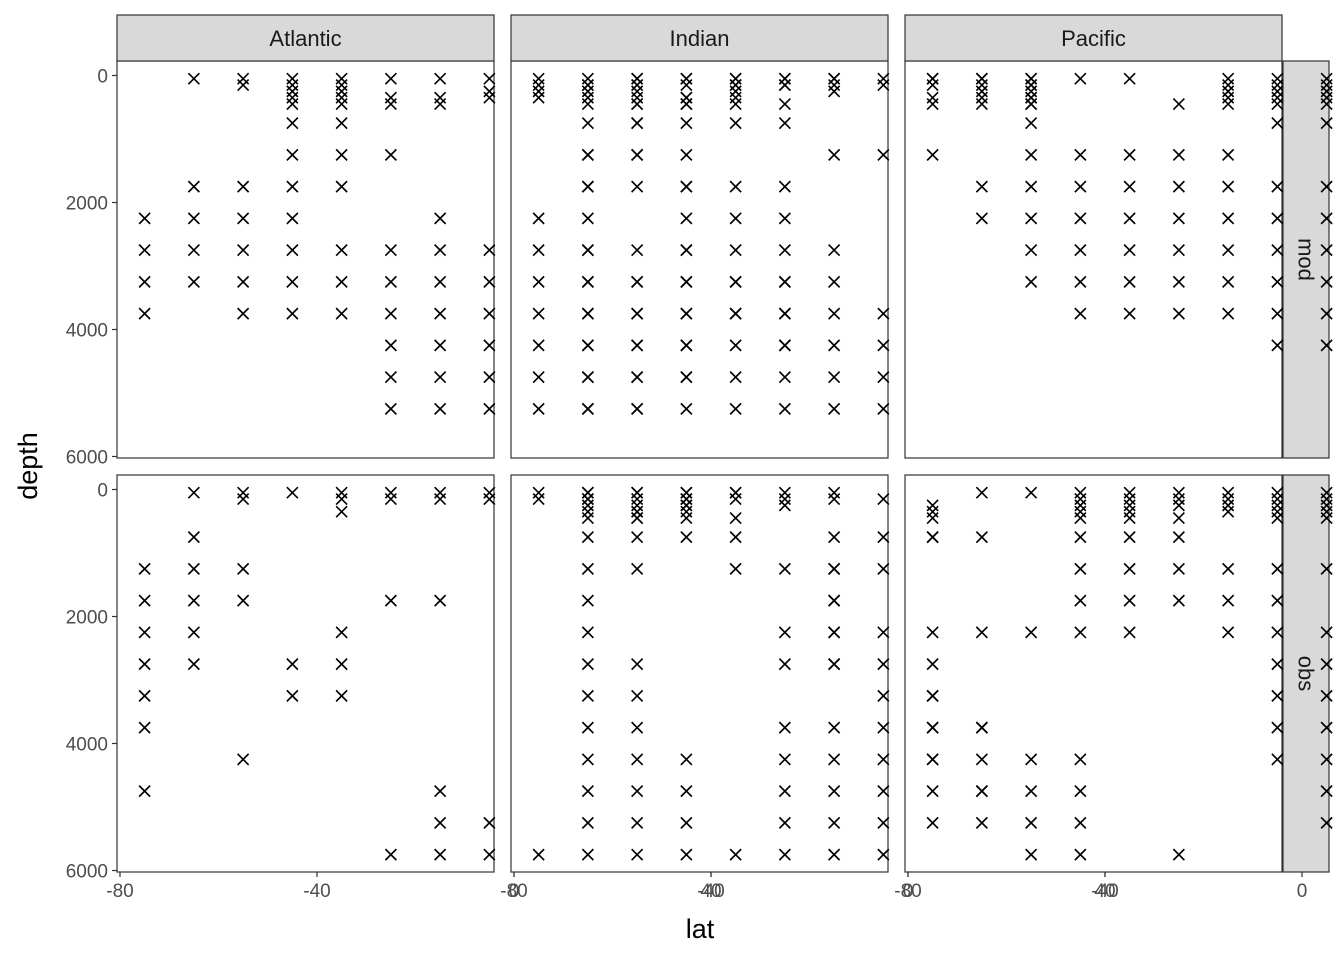 The height and width of the screenshot is (960, 1344). Describe the element at coordinates (1302, 891) in the screenshot. I see `x-tick-label-pacific-0: 0` at that location.